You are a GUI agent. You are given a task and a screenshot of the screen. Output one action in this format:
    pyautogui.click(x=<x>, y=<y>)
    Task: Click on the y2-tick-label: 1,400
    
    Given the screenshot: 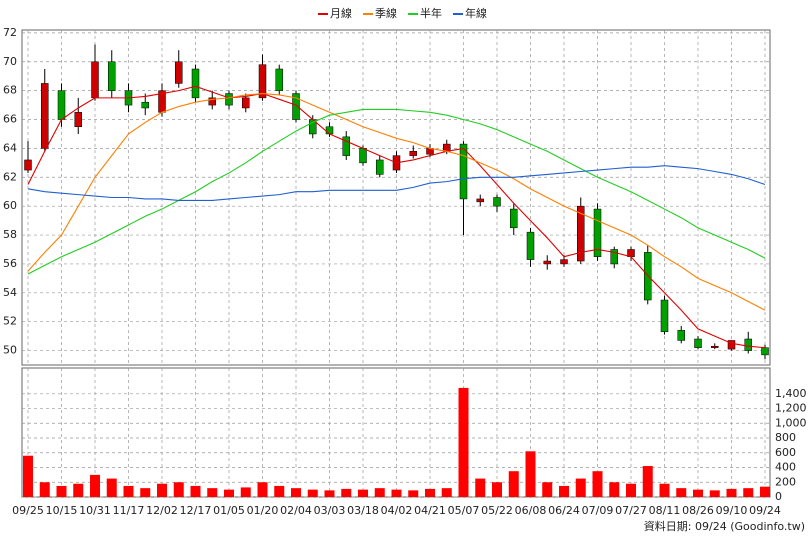 What is the action you would take?
    pyautogui.click(x=791, y=393)
    